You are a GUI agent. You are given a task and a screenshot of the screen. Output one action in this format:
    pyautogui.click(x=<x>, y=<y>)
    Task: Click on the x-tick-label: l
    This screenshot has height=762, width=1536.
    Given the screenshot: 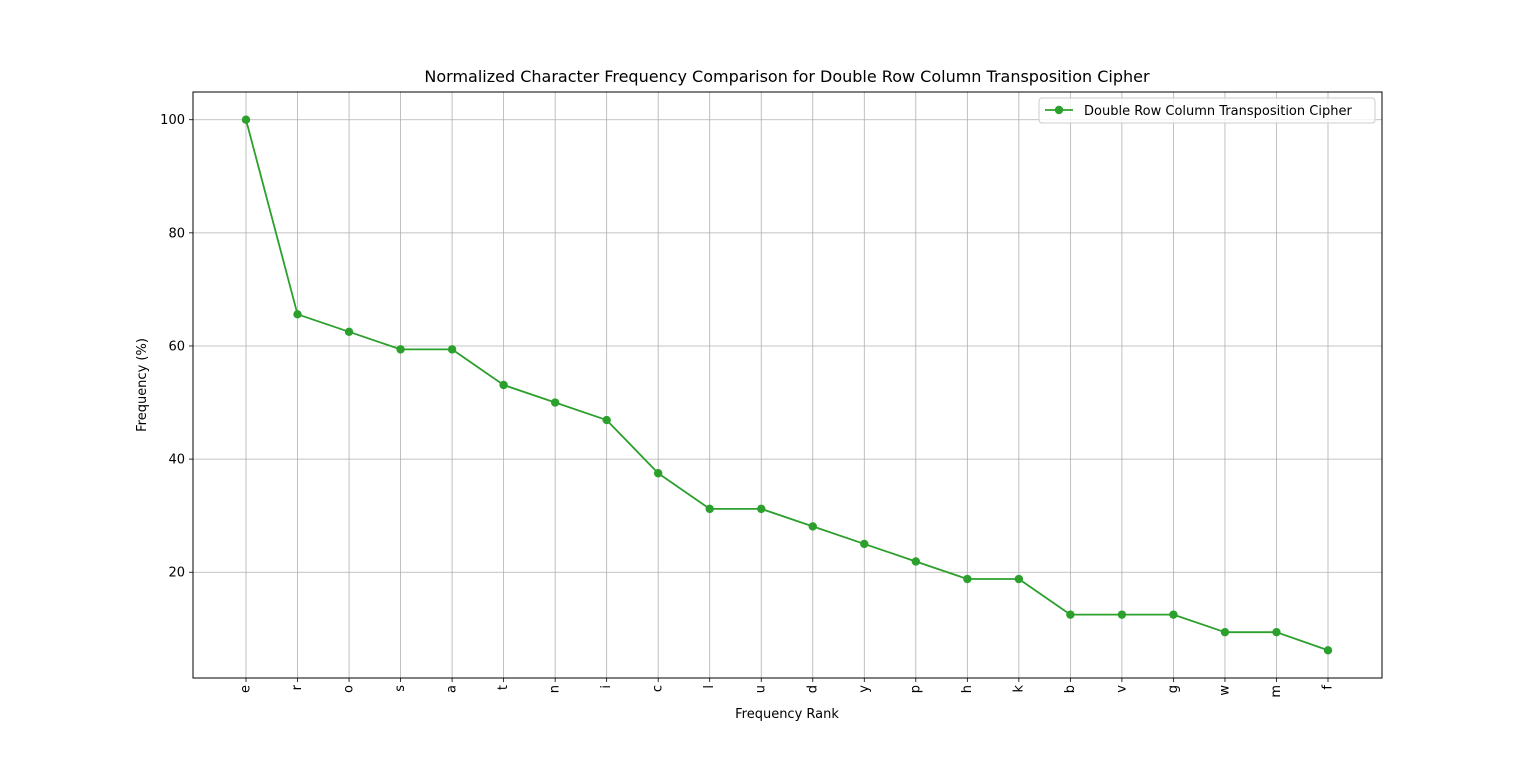 What is the action you would take?
    pyautogui.click(x=709, y=687)
    